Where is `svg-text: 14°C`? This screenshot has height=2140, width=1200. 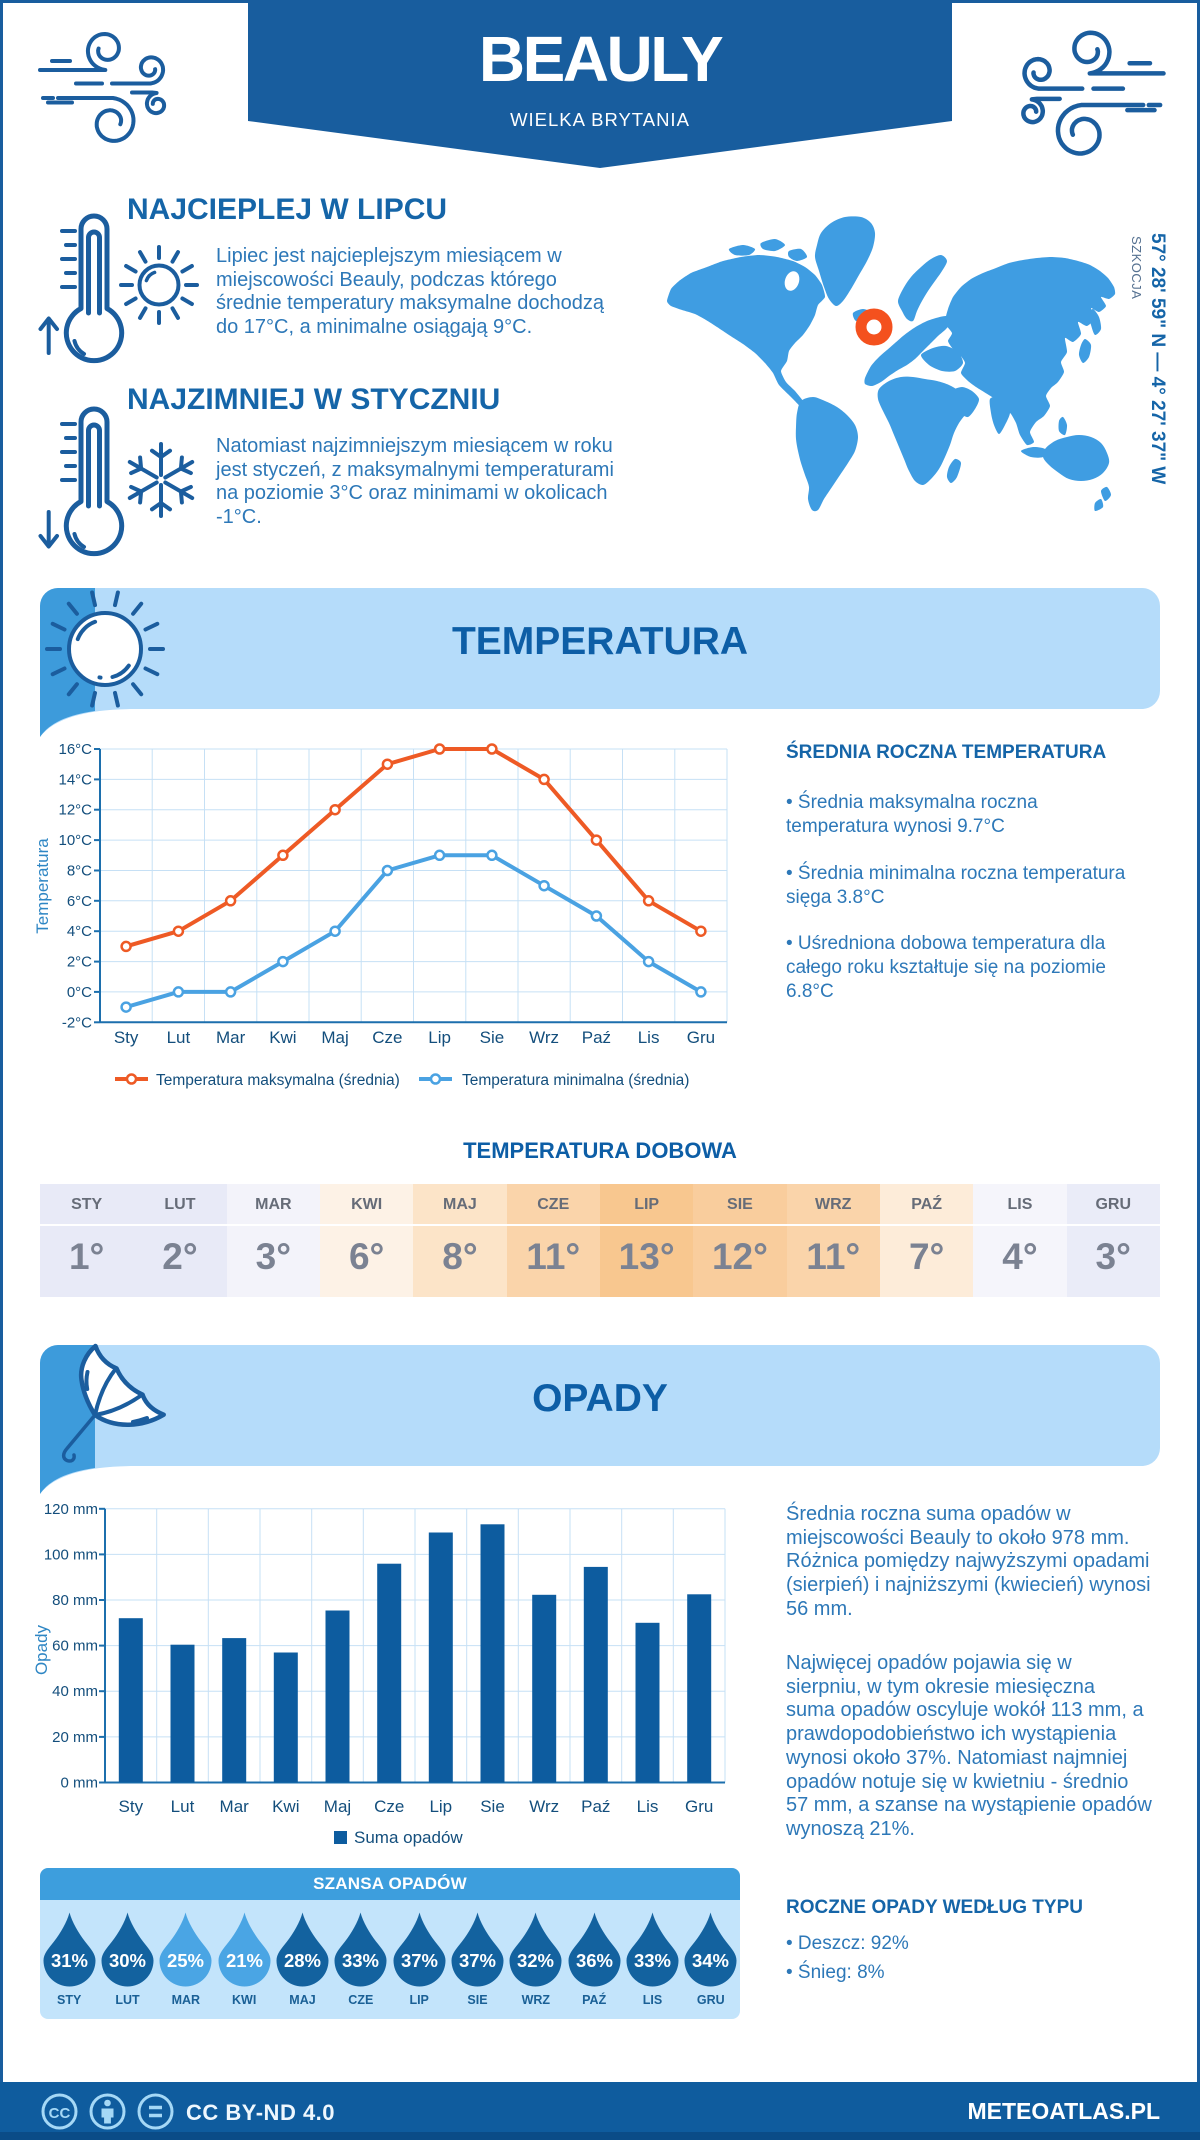
svg-text: 14°C is located at coordinates (75, 779).